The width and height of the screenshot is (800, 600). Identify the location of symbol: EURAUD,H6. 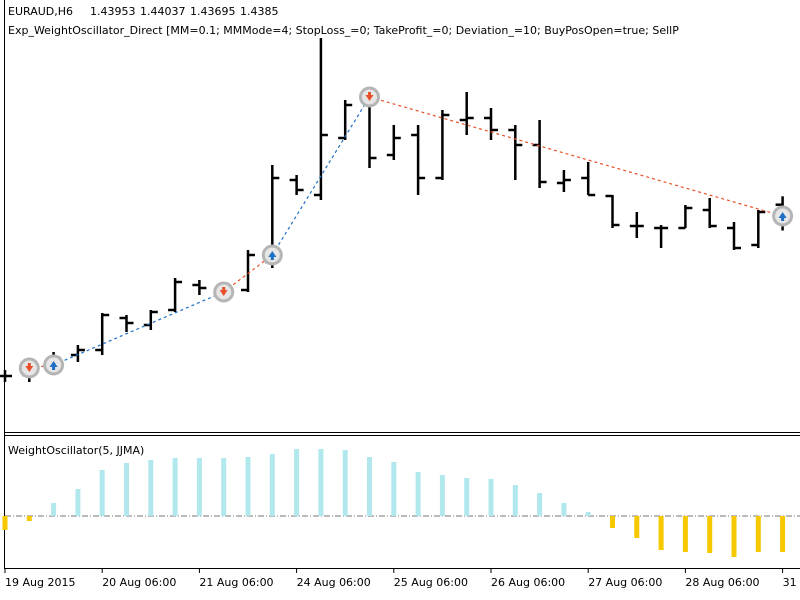
(40, 11).